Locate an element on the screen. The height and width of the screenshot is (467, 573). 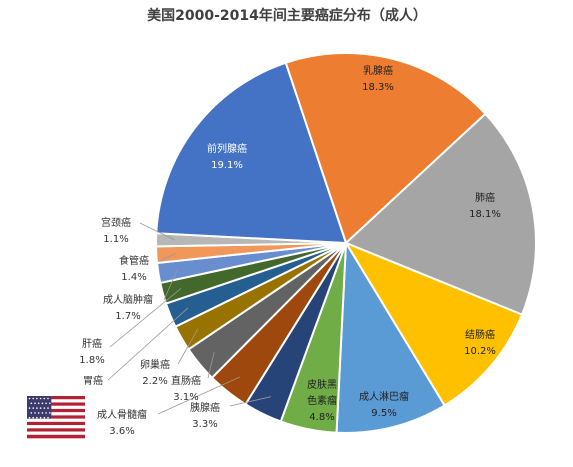
slice-label-4: 皮肤黑色素瘤 4.8% is located at coordinates (322, 400).